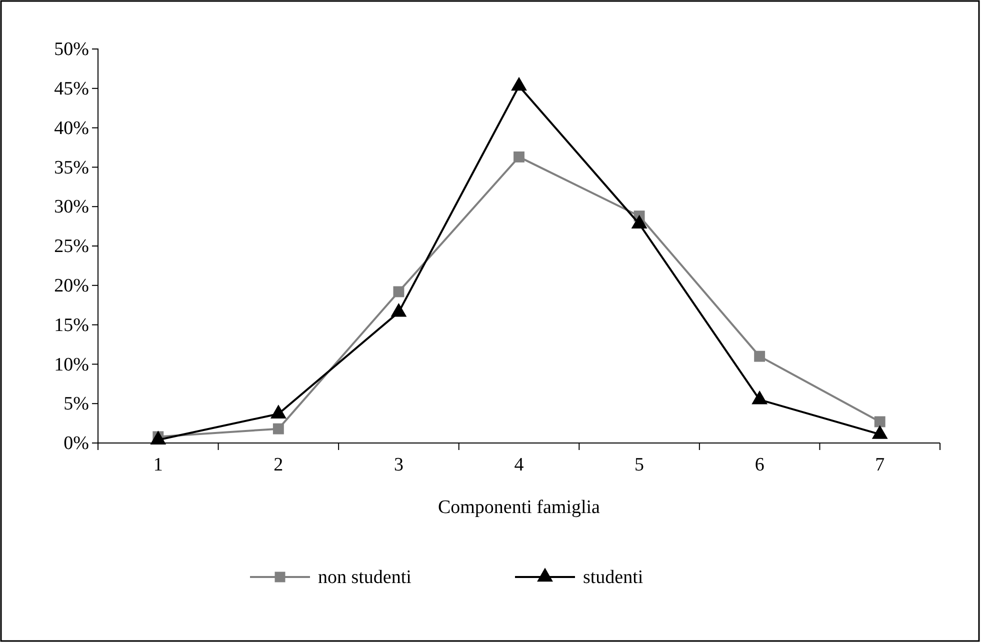 This screenshot has height=643, width=981. I want to click on y-tick-label: 50%, so click(72, 49).